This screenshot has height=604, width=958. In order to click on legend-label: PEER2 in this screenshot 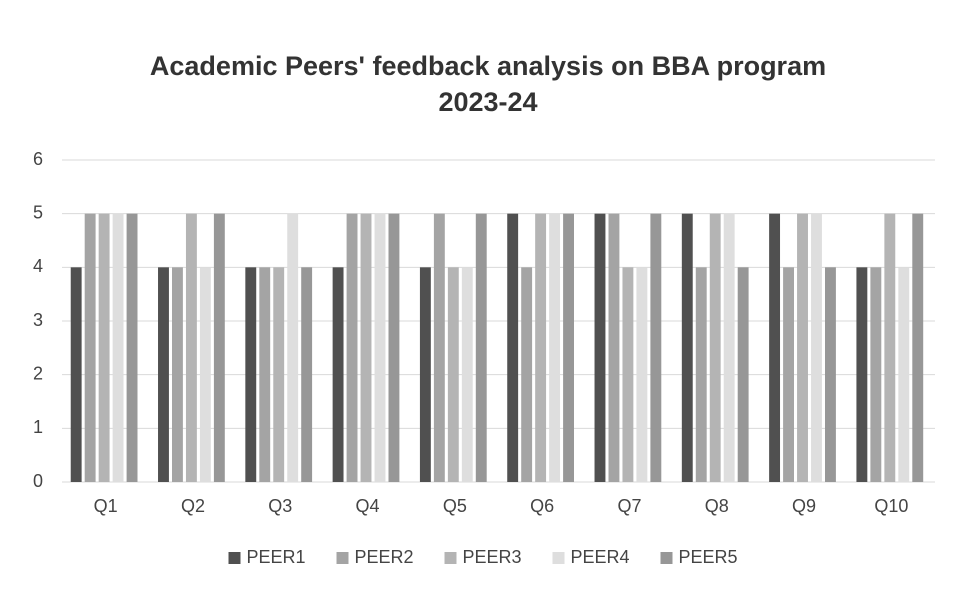, I will do `click(384, 557)`.